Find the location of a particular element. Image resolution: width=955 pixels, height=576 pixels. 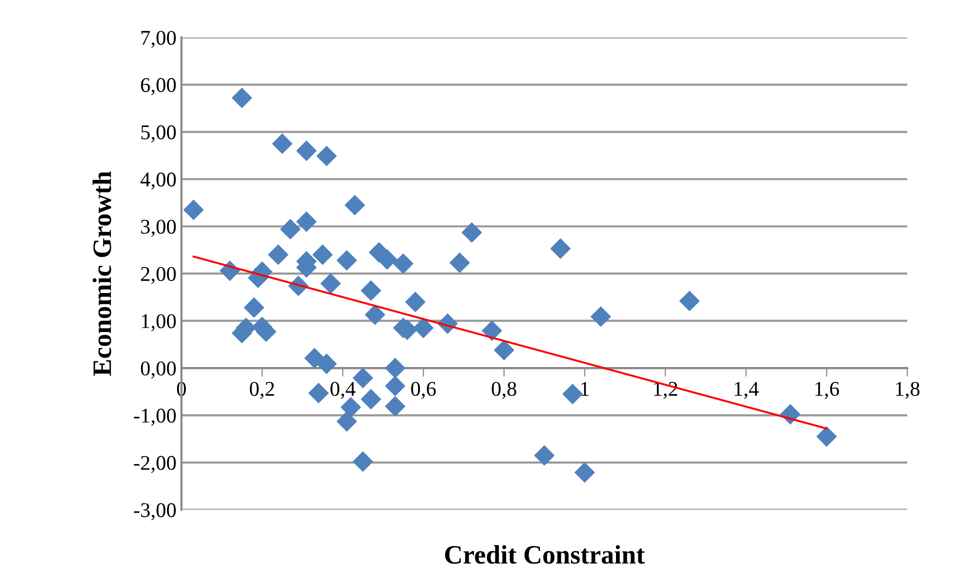

x-tick-label: 1 is located at coordinates (585, 389).